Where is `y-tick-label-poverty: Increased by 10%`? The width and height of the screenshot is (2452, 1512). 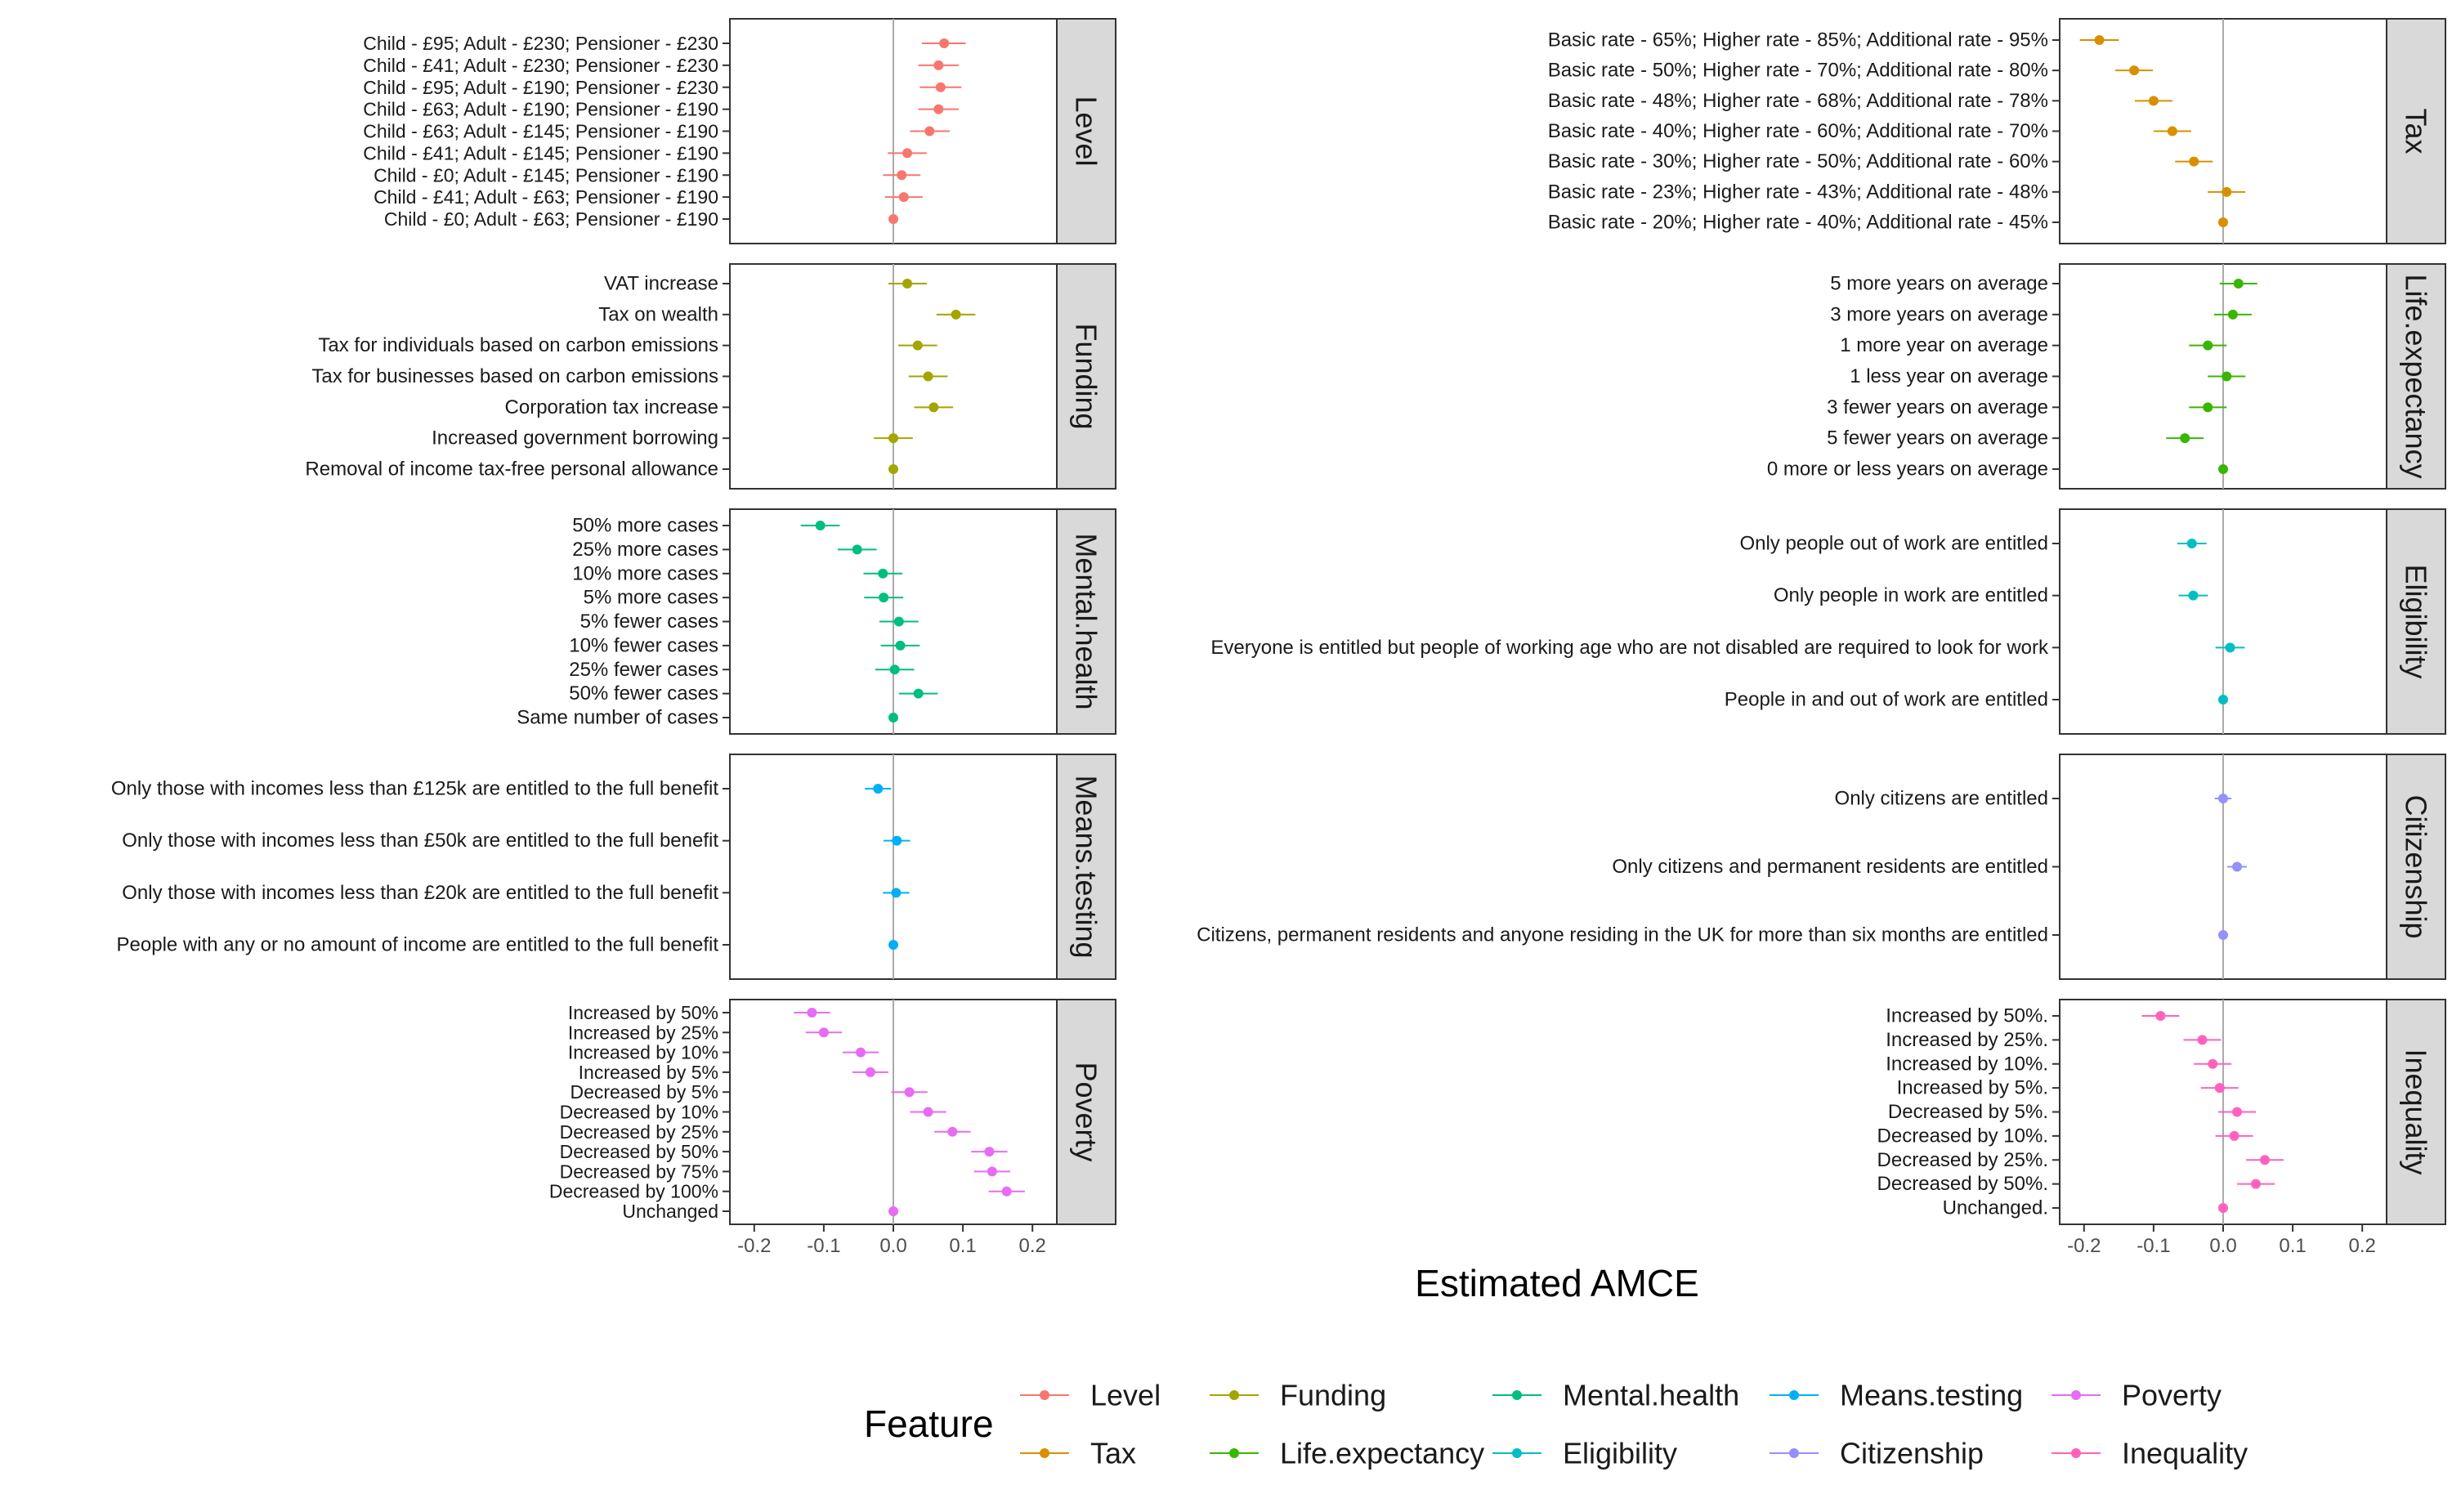 y-tick-label-poverty: Increased by 10% is located at coordinates (643, 1052).